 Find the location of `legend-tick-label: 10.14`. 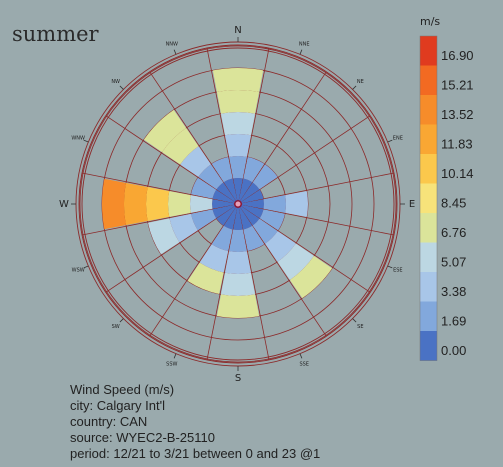

legend-tick-label: 10.14 is located at coordinates (457, 173).